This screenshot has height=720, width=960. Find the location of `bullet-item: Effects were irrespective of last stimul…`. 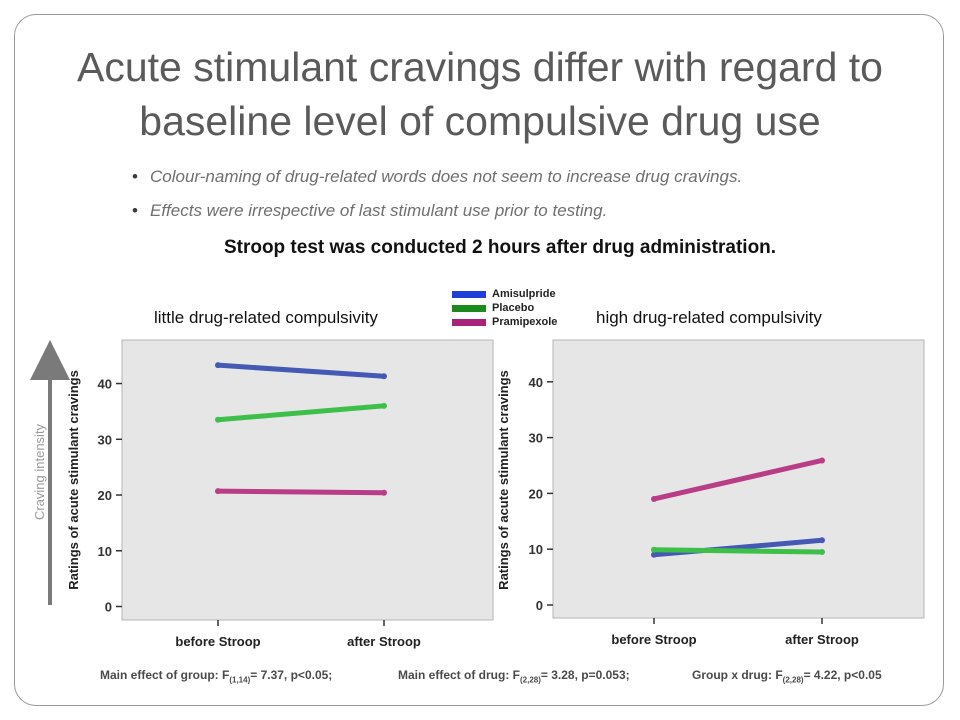

bullet-item: Effects were irrespective of last stimul… is located at coordinates (437, 211).